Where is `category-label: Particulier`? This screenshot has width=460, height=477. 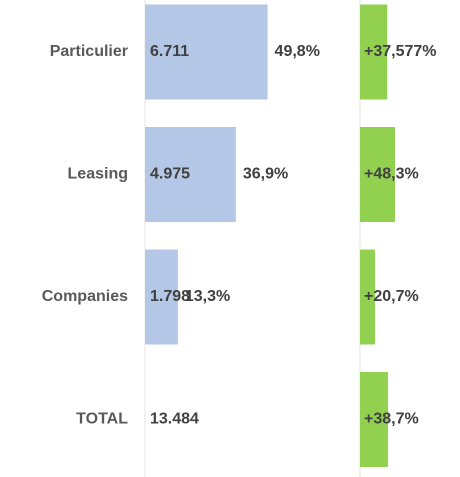 category-label: Particulier is located at coordinates (89, 51).